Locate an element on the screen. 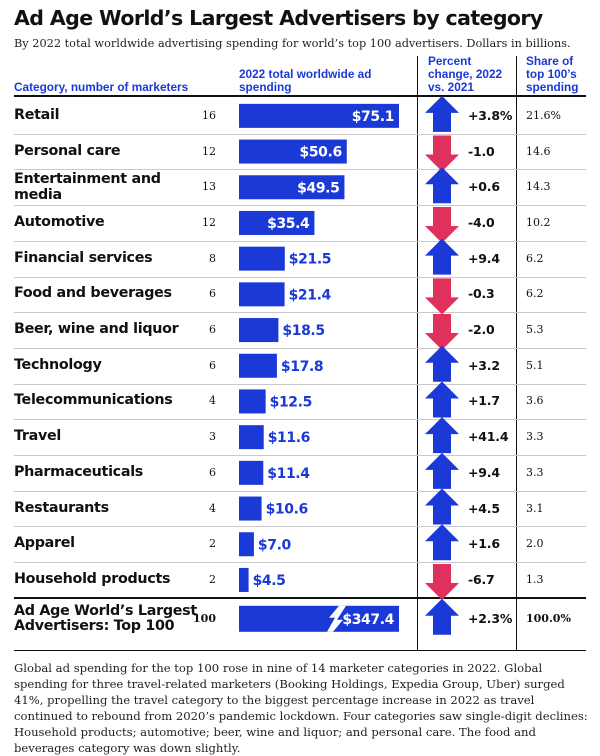 The height and width of the screenshot is (756, 600). category-label: Telecommunications is located at coordinates (93, 400).